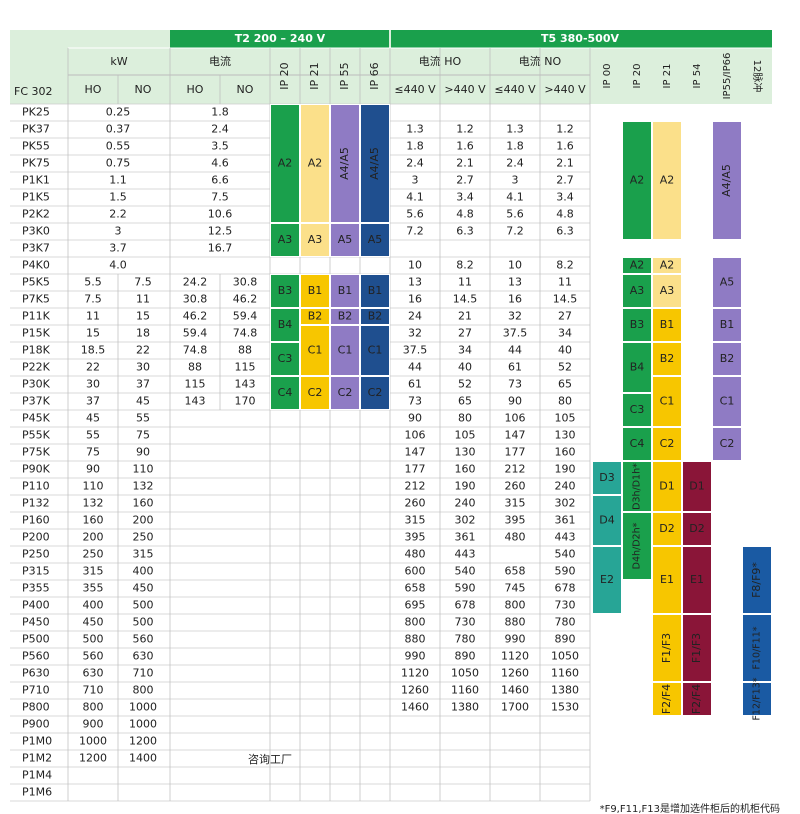 Image resolution: width=800 pixels, height=814 pixels. What do you see at coordinates (344, 75) in the screenshot?
I see `ip-header: IP 55` at bounding box center [344, 75].